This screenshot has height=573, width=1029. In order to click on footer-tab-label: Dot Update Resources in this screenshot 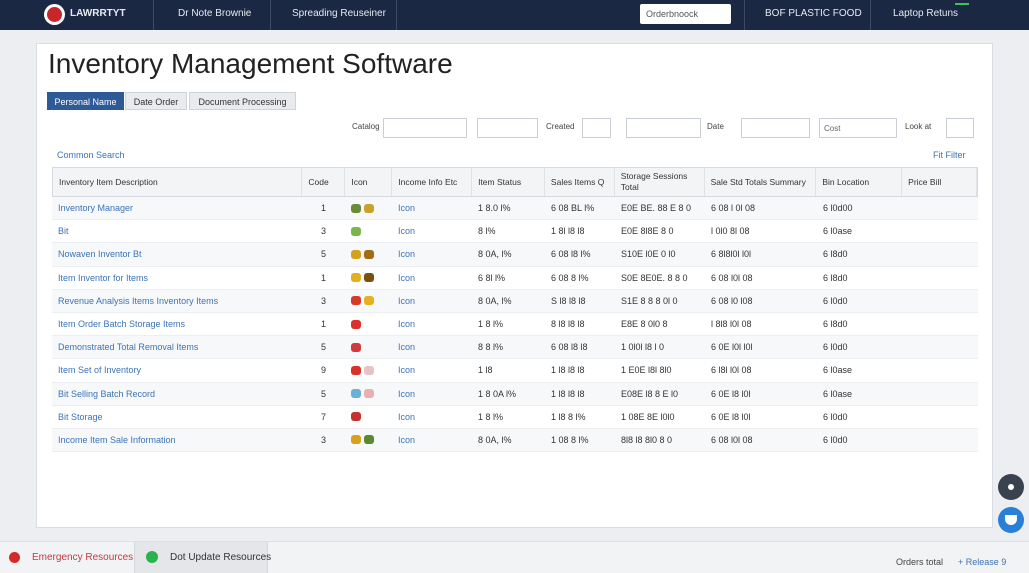, I will do `click(221, 557)`.